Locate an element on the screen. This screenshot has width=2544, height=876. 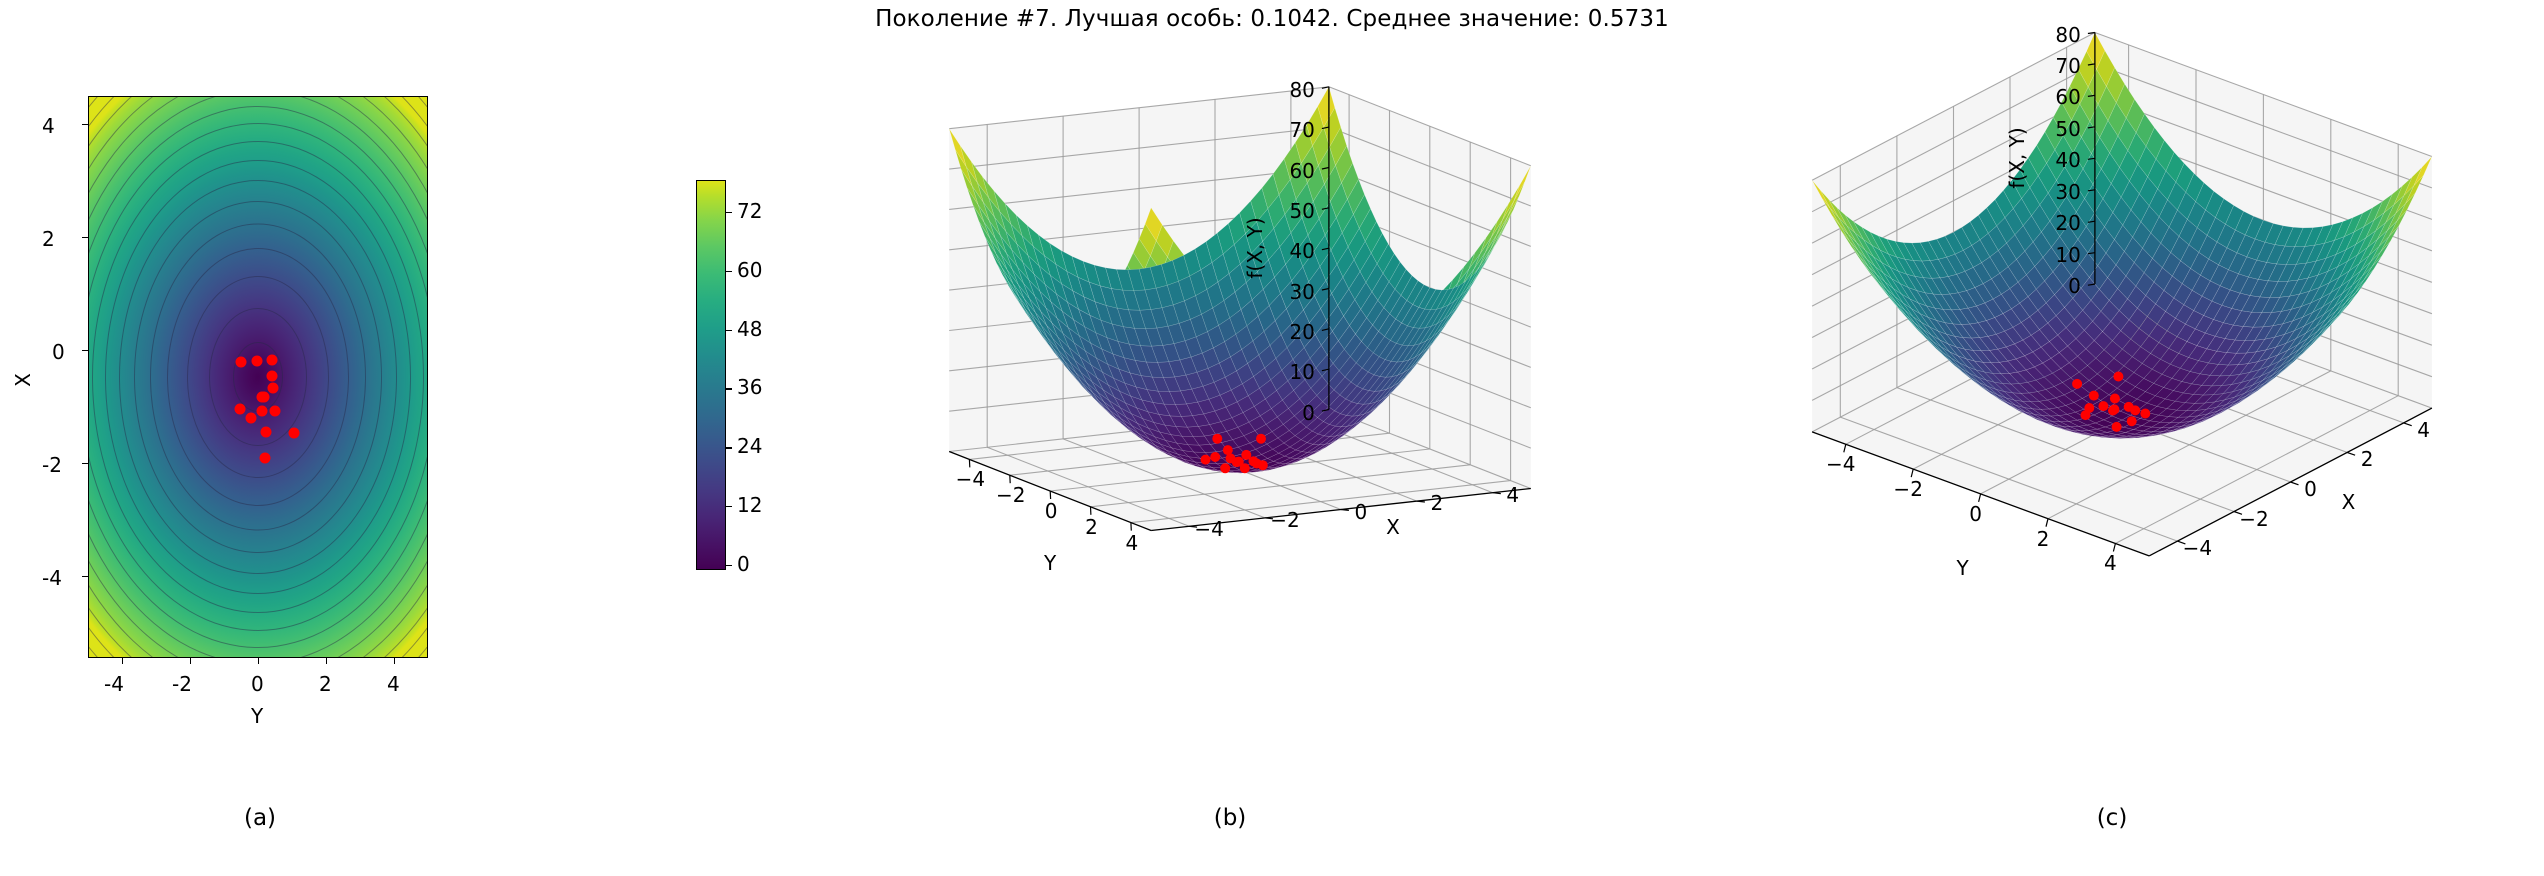
colorbar-tickmark is located at coordinates (729, 566).